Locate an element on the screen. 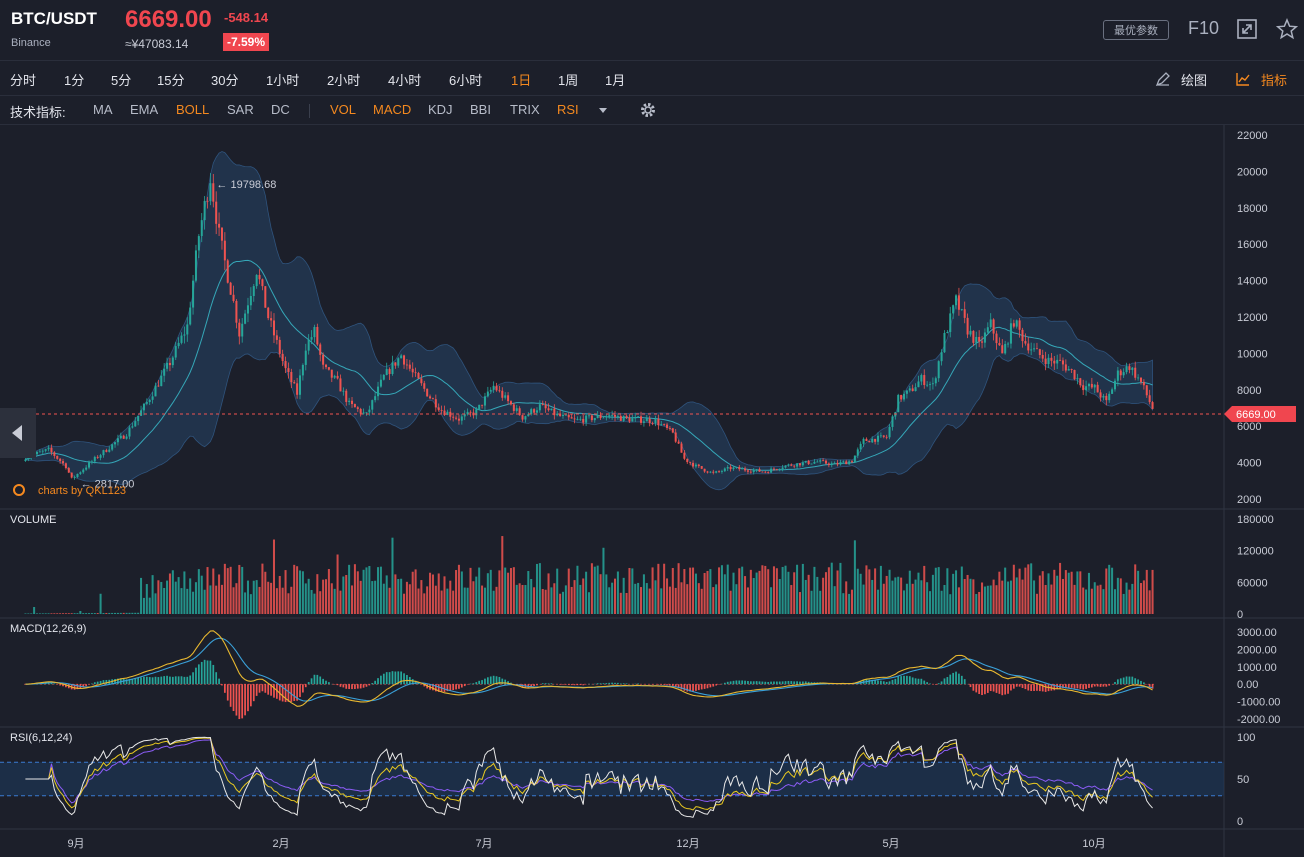  collapse-panel-button is located at coordinates (18, 433).